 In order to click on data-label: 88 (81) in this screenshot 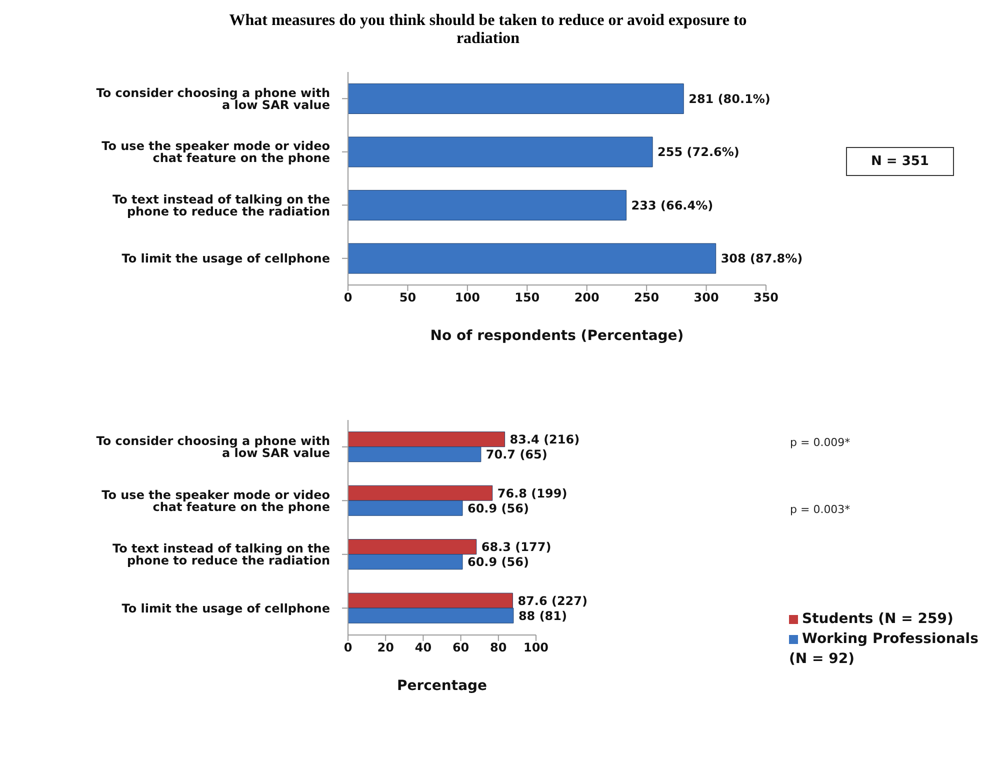, I will do `click(542, 615)`.